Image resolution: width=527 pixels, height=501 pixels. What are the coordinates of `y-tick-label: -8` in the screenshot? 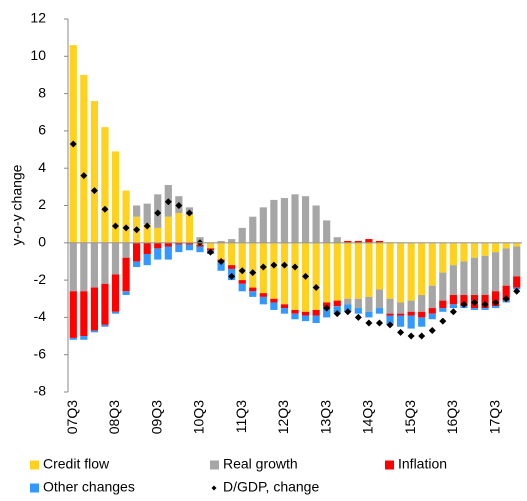 It's located at (40, 391).